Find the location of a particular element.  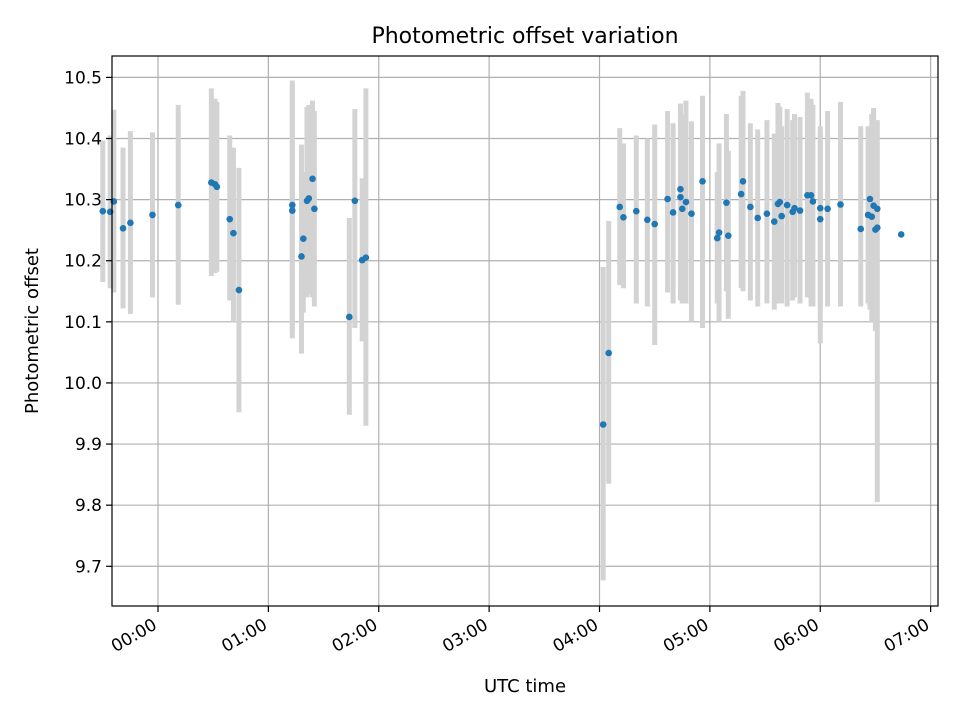

y-tick-label: 10.1 is located at coordinates (83, 323).